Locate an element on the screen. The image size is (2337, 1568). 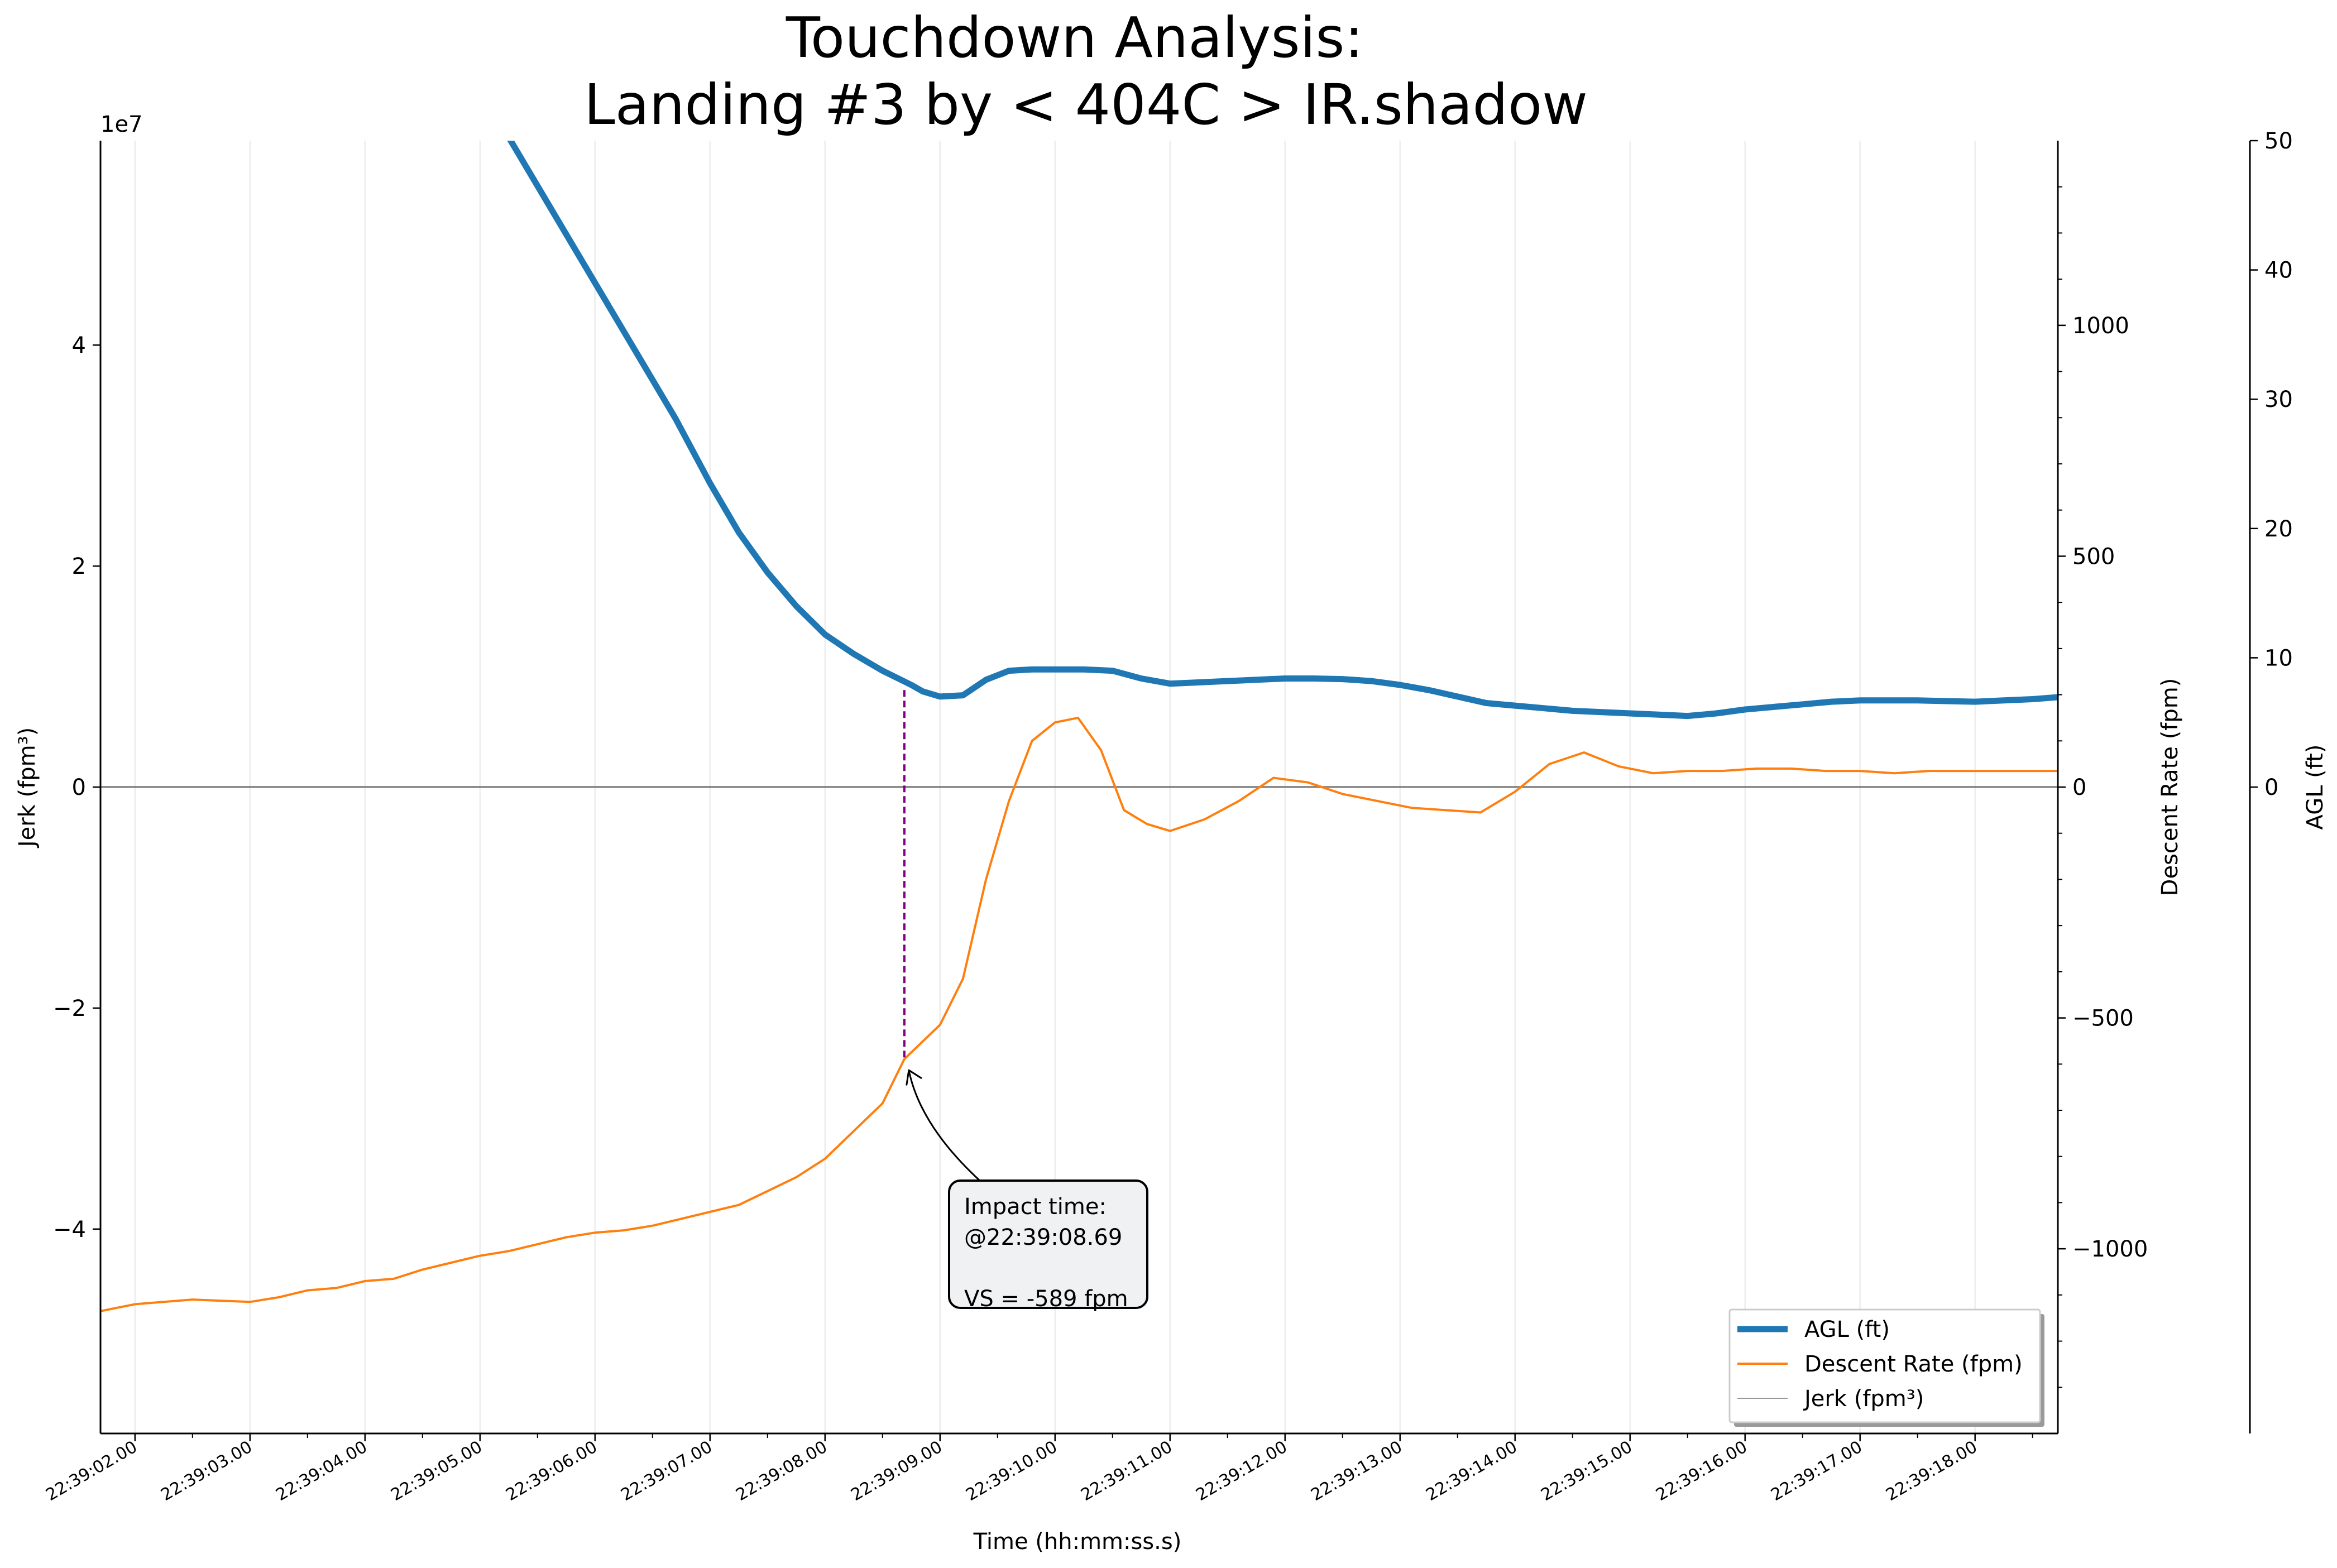
agl-tick-label: 10 is located at coordinates (2278, 658).